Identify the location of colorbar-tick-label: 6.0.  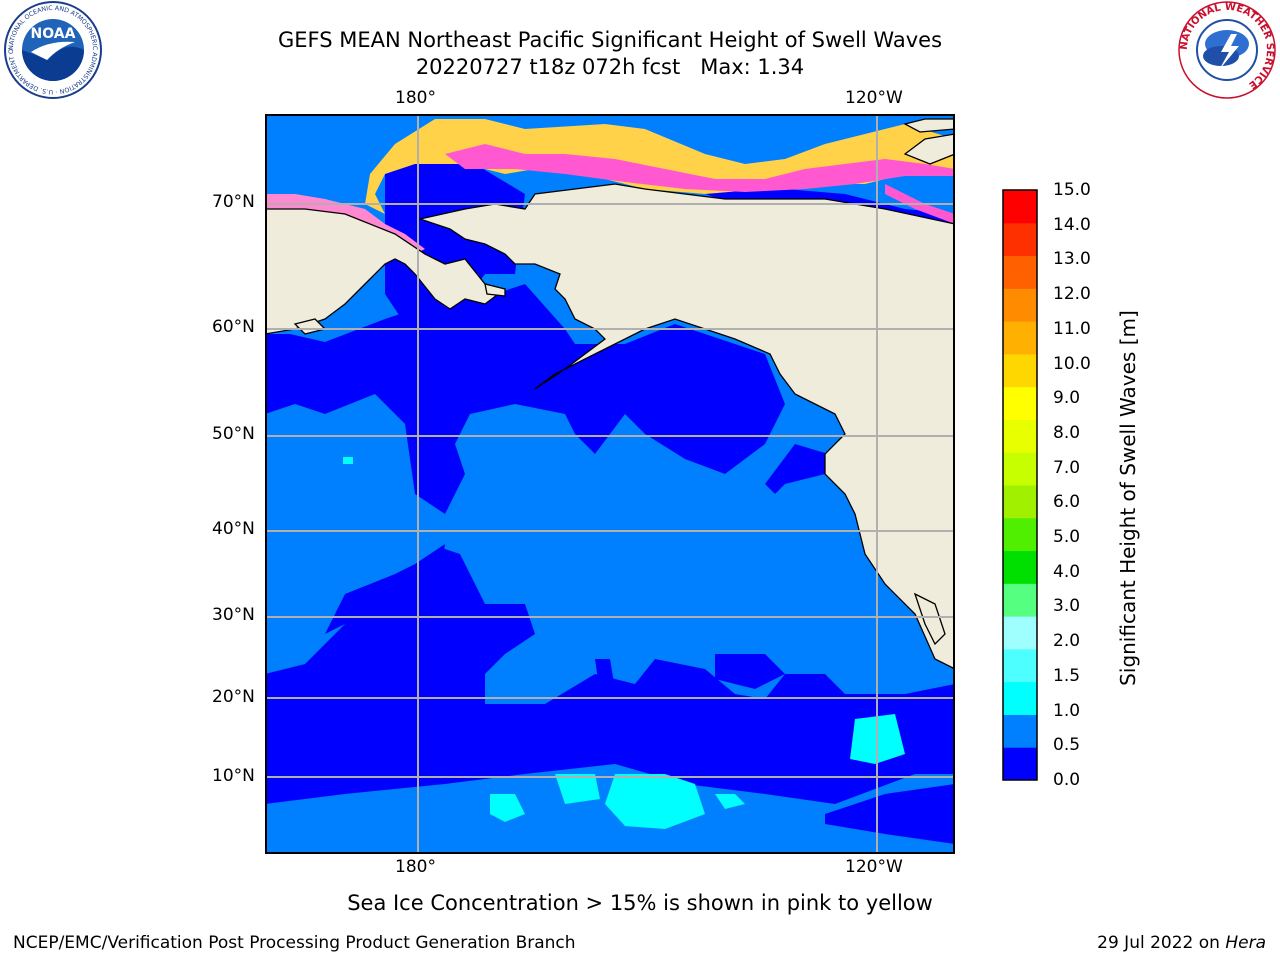
(1067, 502).